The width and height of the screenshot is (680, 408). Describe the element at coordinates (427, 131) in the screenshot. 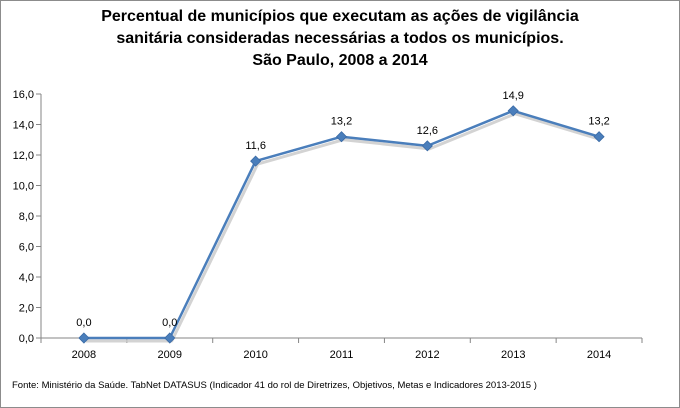

I see `data-label: 12,6` at that location.